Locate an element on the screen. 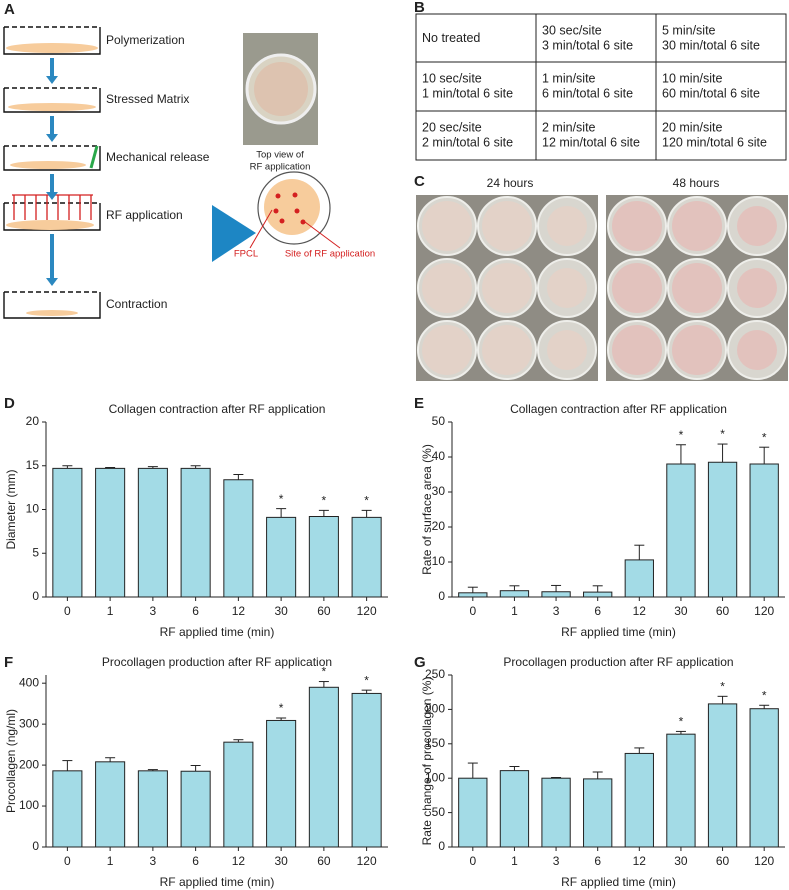 This screenshot has width=789, height=890. table-cell-text: 5 min/site is located at coordinates (689, 30).